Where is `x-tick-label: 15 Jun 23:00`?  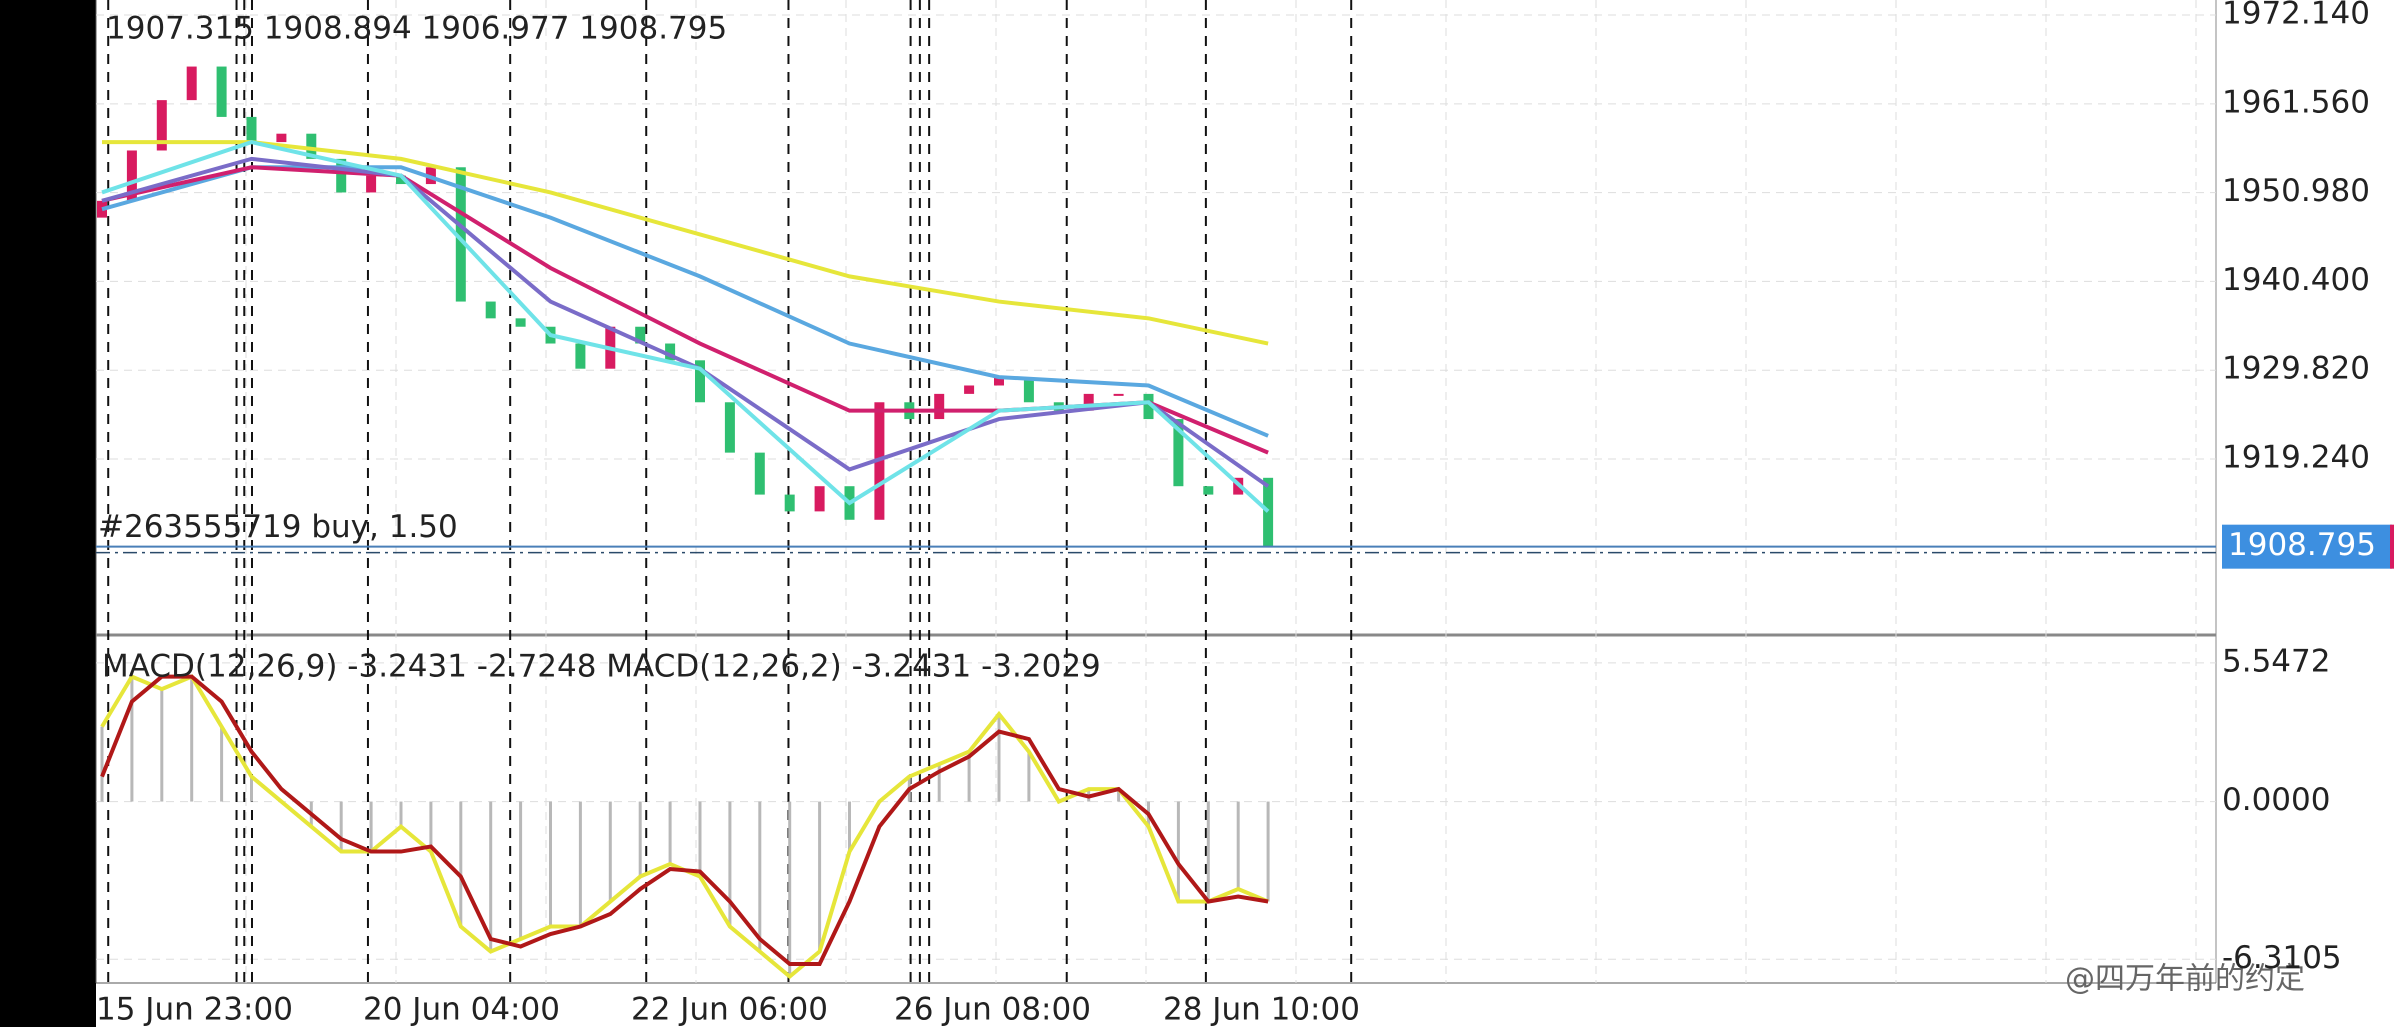 x-tick-label: 15 Jun 23:00 is located at coordinates (194, 1009).